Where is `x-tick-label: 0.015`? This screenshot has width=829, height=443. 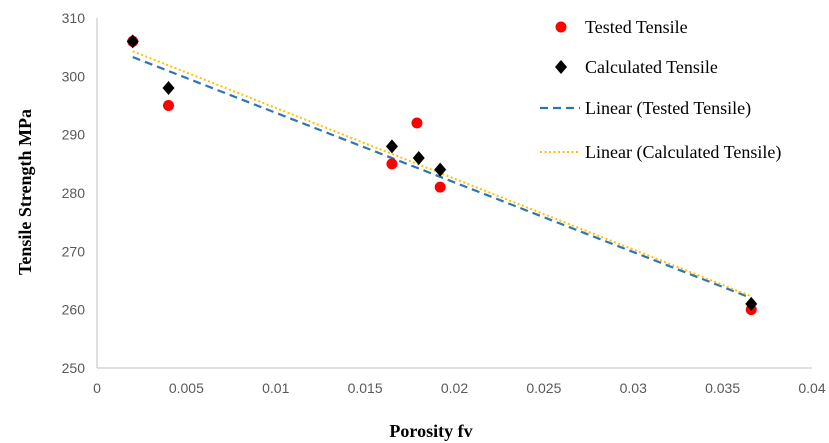
x-tick-label: 0.015 is located at coordinates (365, 388).